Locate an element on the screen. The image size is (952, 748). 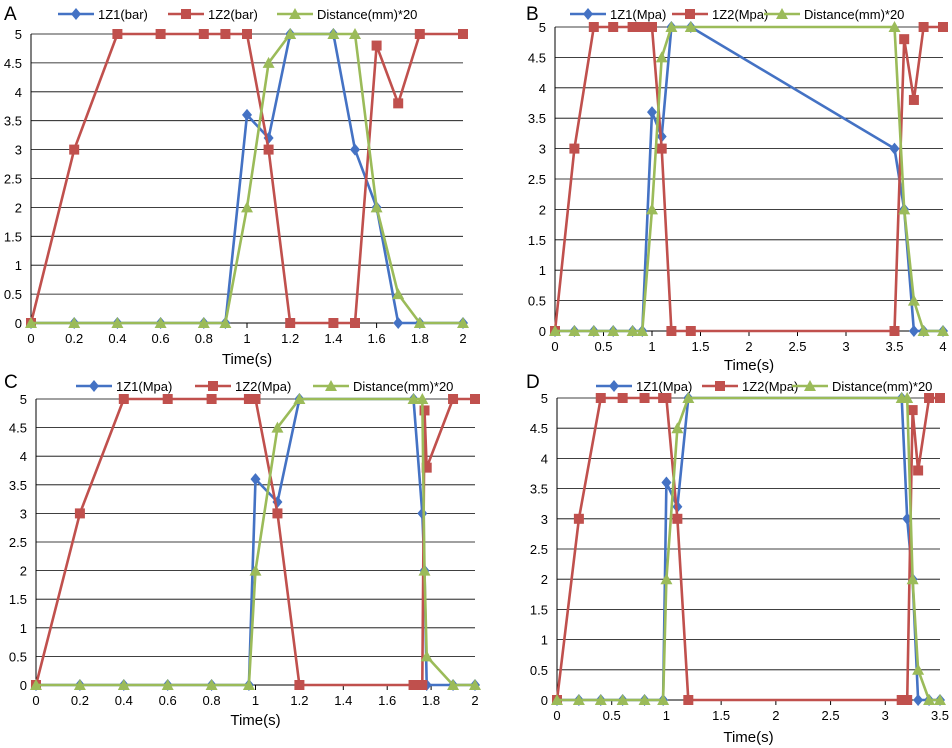
legend-label: 1Z1(bar) is located at coordinates (123, 14).